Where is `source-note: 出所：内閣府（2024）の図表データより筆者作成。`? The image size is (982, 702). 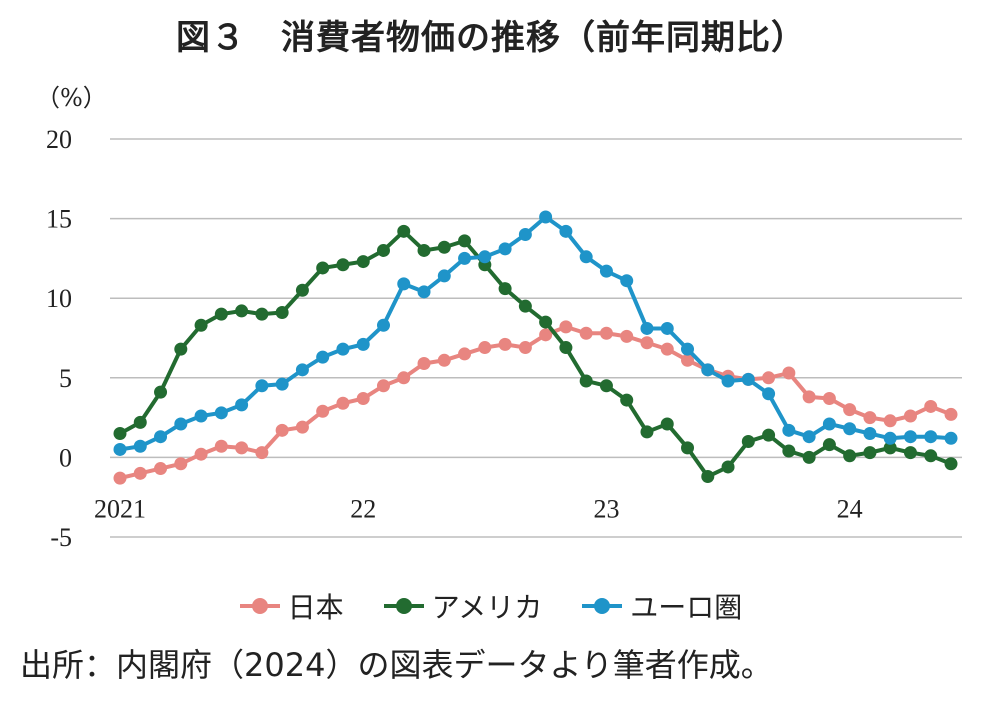
source-note: 出所：内閣府（2024）の図表データより筆者作成。 is located at coordinates (396, 665).